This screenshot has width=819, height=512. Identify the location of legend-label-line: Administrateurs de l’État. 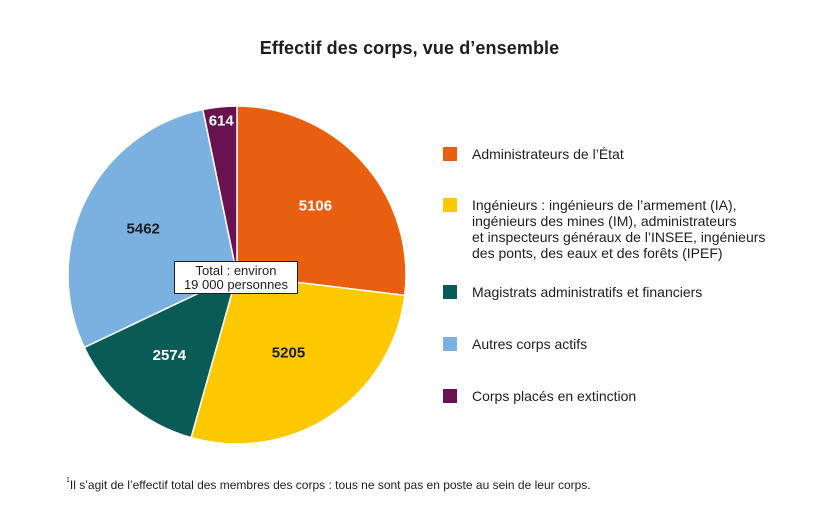
(548, 154).